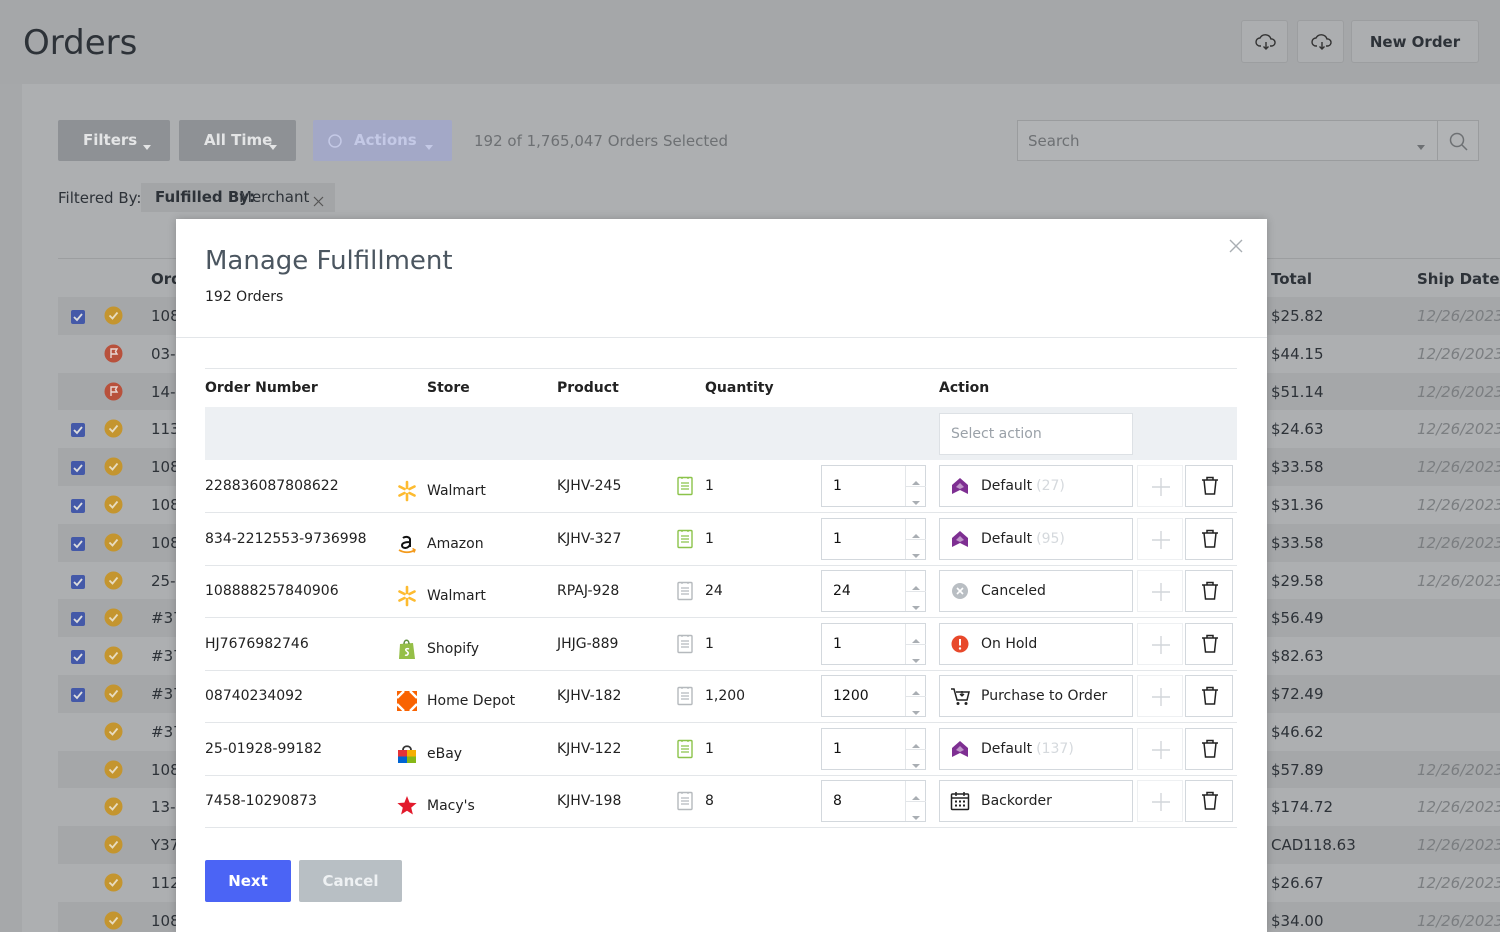 This screenshot has height=932, width=1500. I want to click on action-select: Default (137), so click(1036, 748).